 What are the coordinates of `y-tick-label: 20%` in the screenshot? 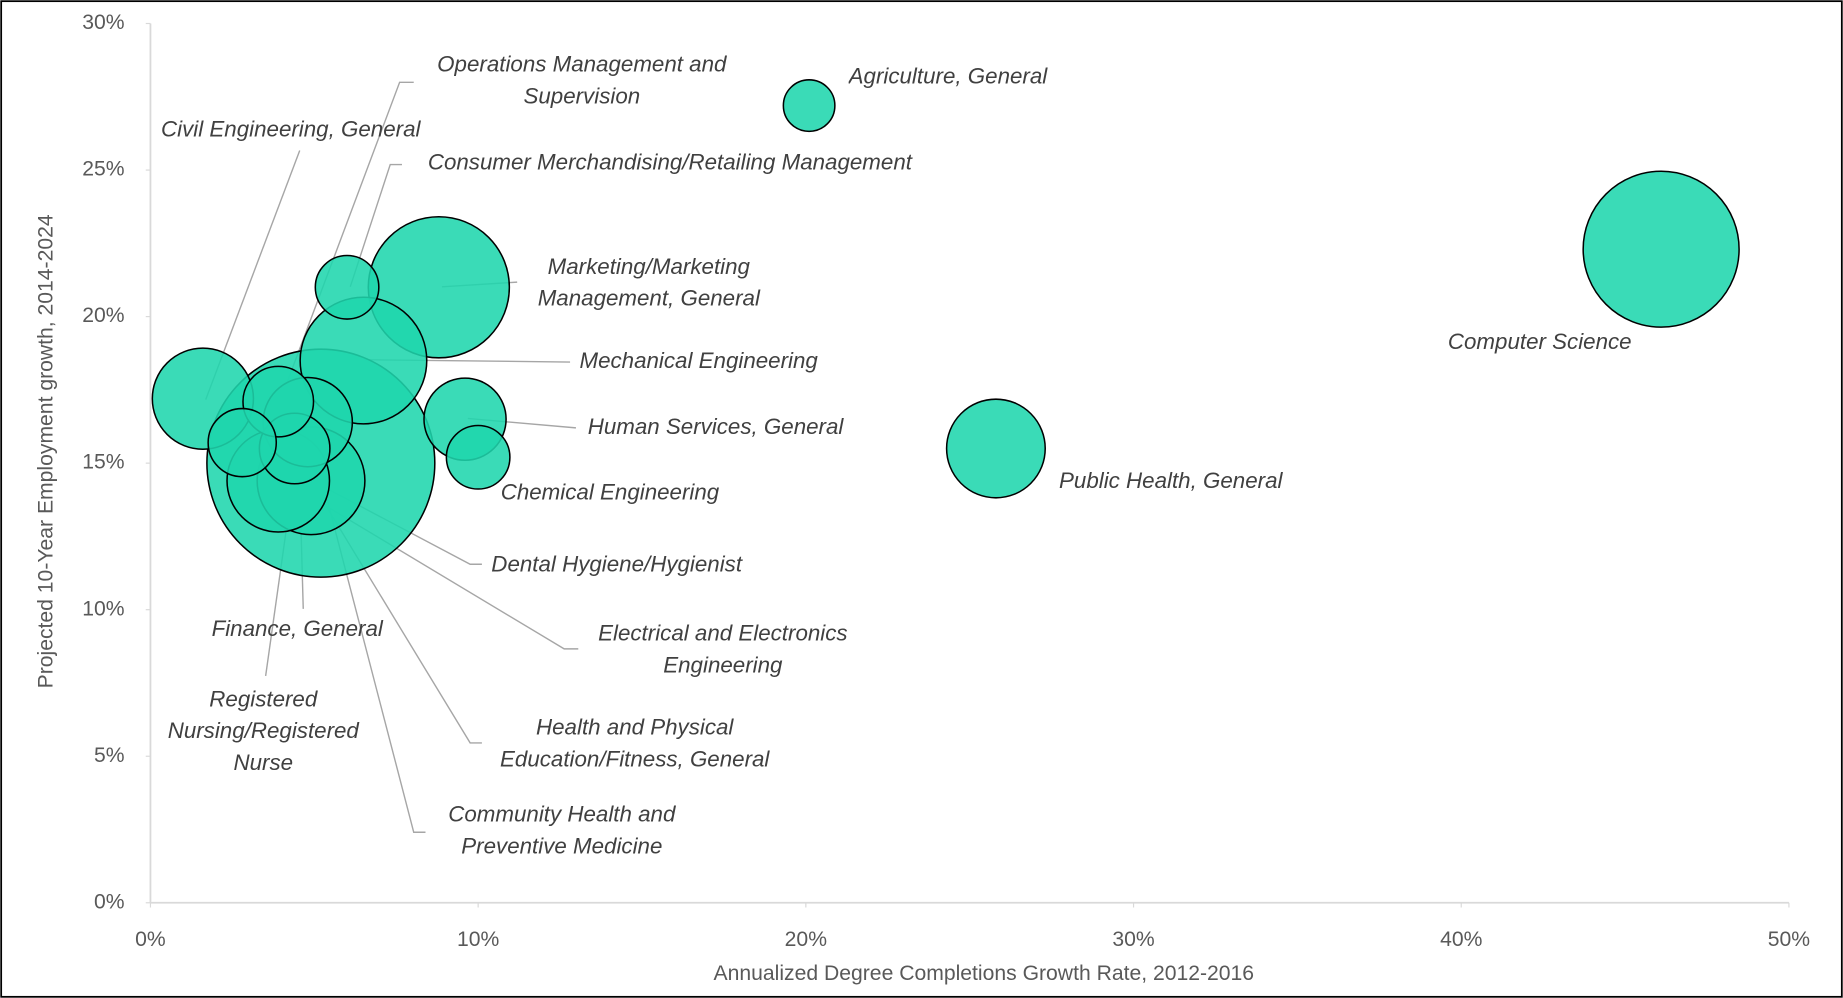 It's located at (103, 315).